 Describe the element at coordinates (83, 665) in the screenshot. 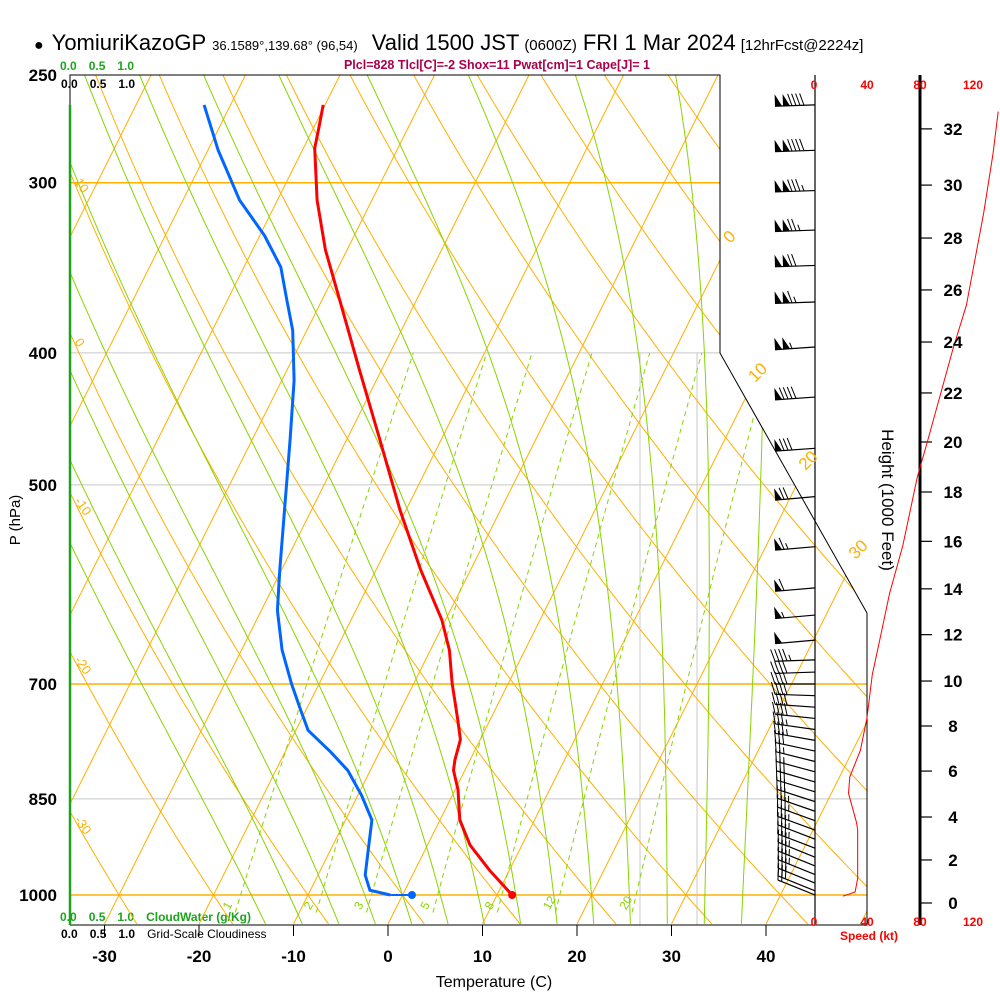

I see `dry-adiabat-label: -20` at that location.